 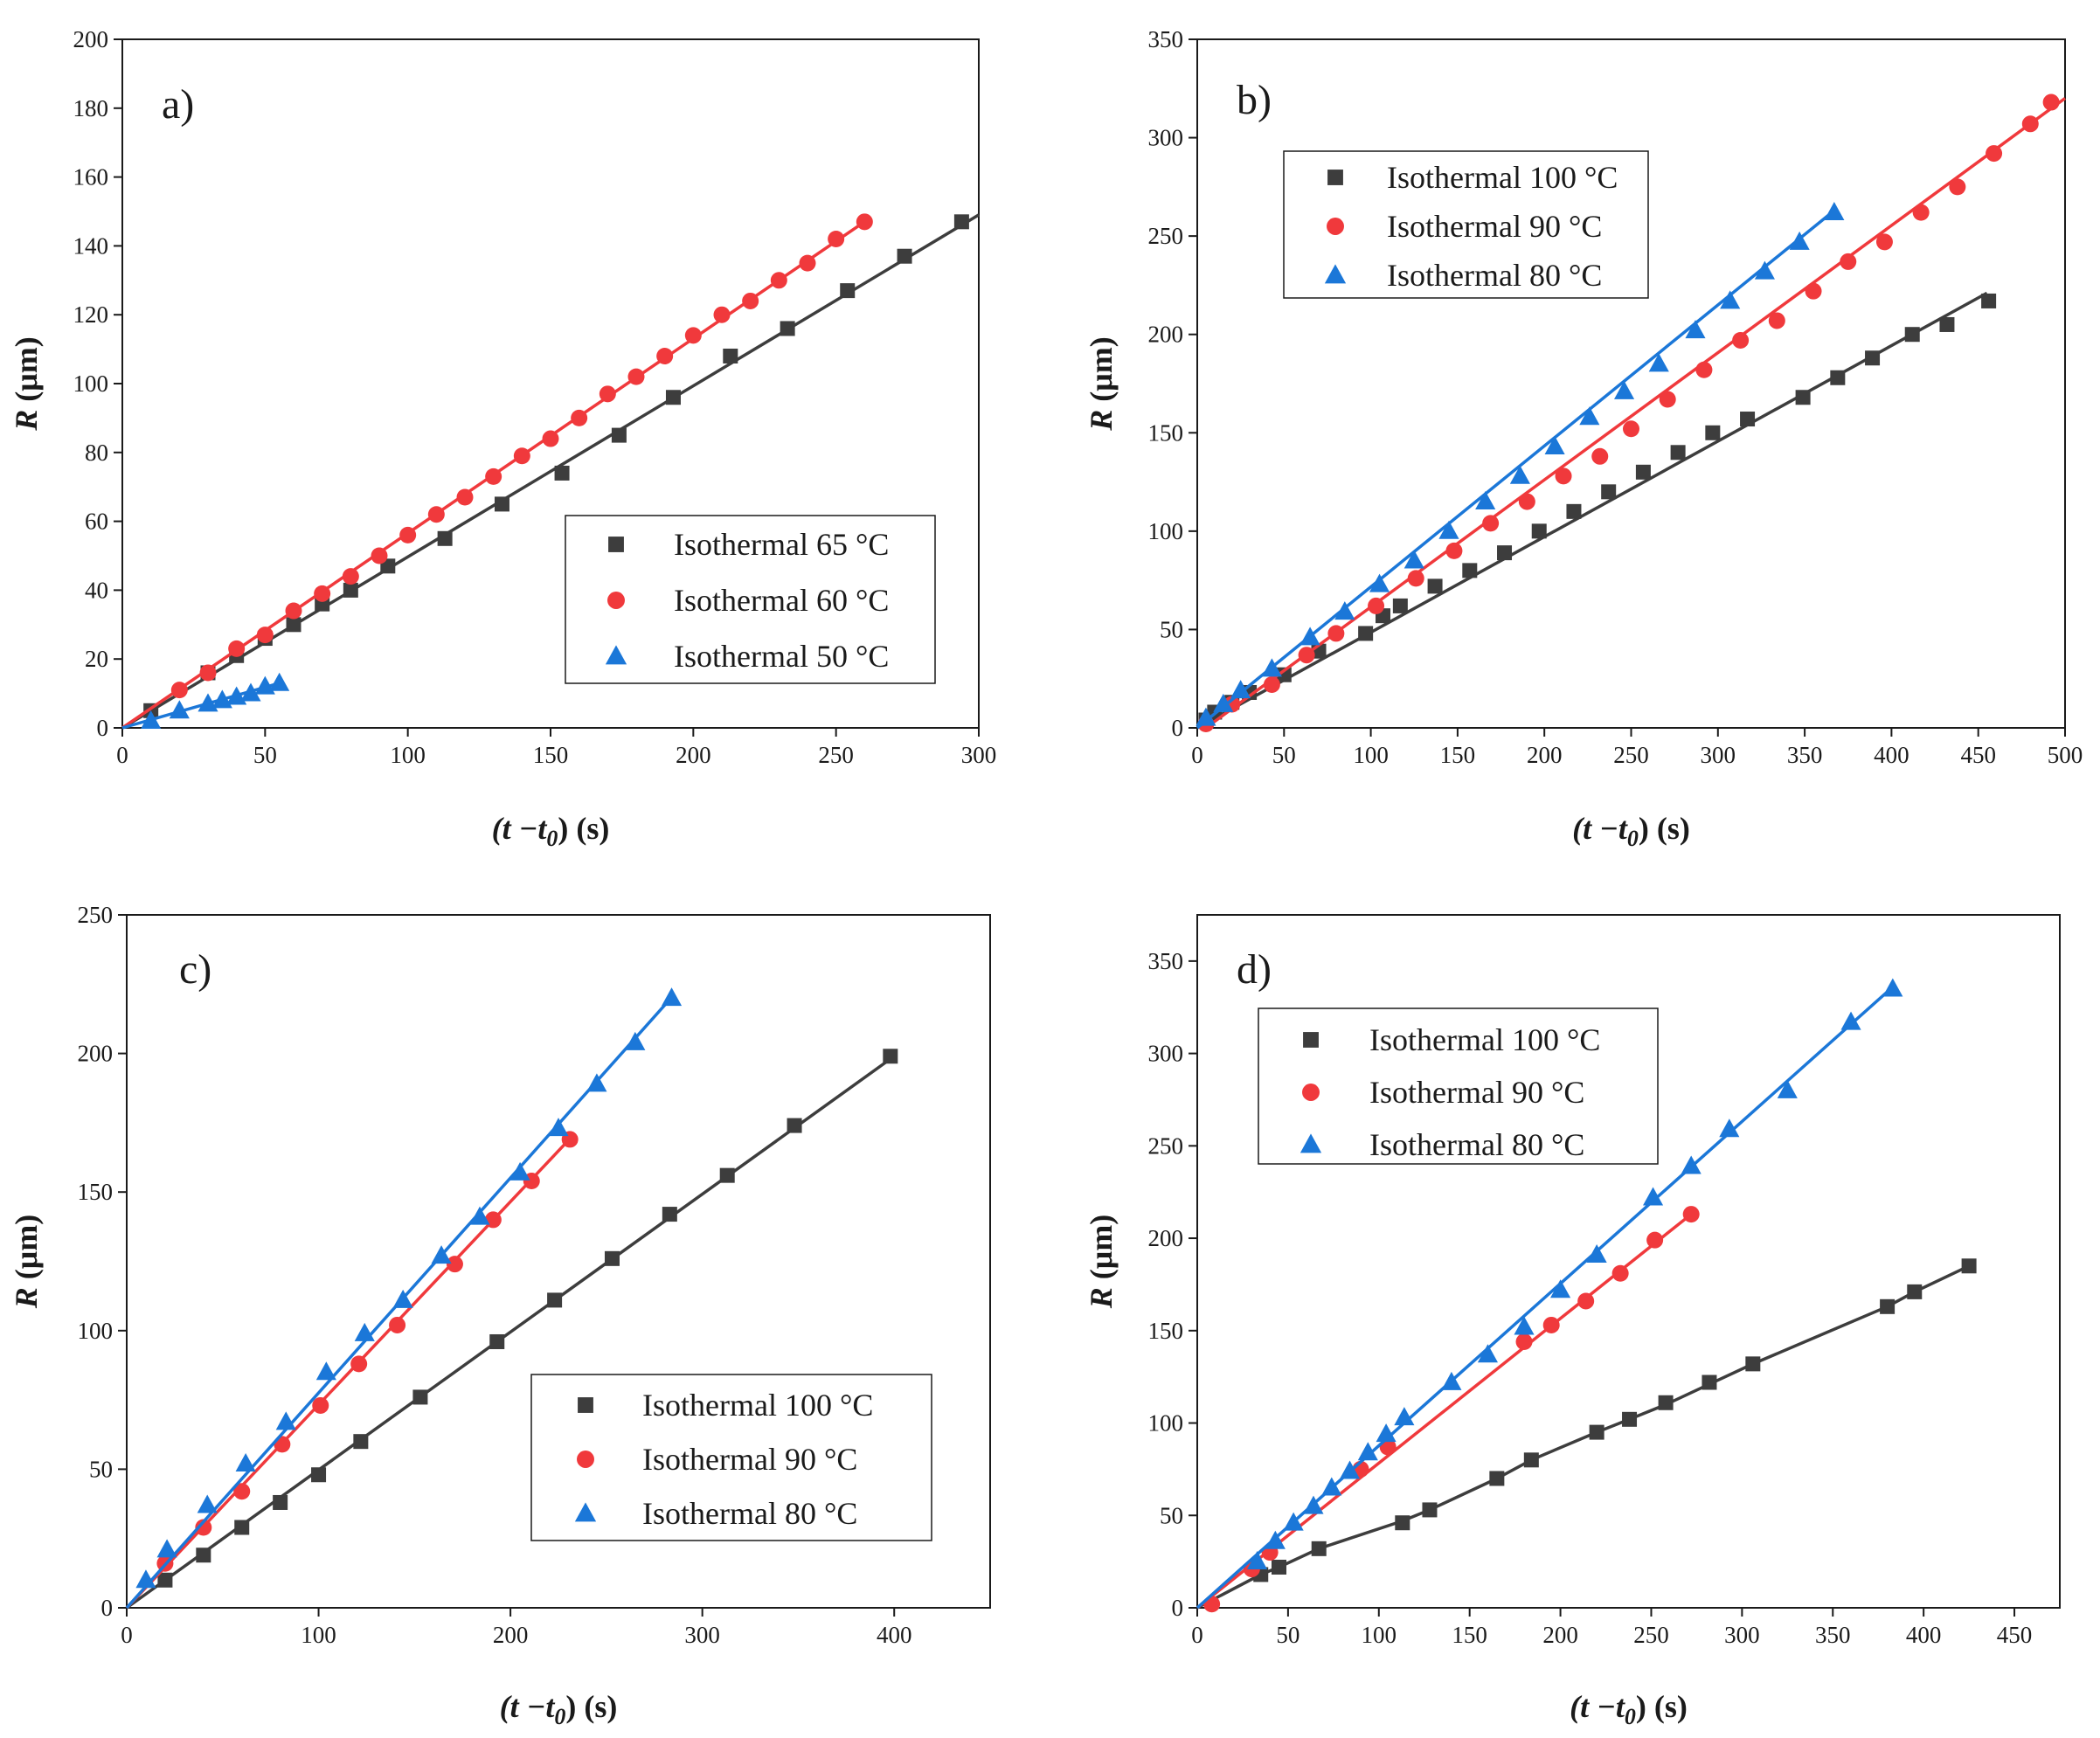 What do you see at coordinates (96, 1054) in the screenshot?
I see `y-tick-label: 200` at bounding box center [96, 1054].